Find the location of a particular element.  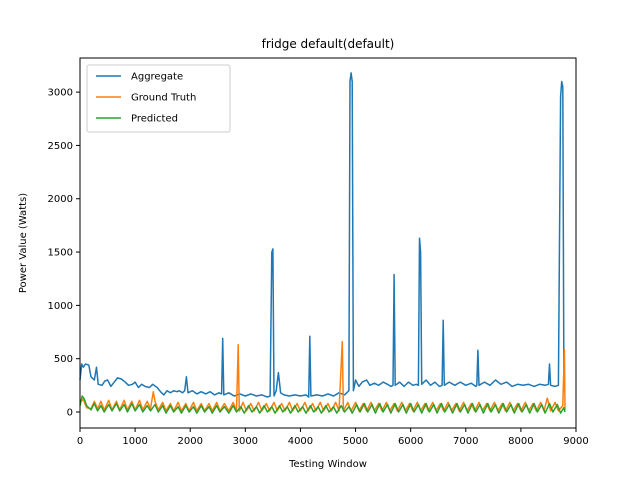

y-tick-label: 0 is located at coordinates (70, 413).